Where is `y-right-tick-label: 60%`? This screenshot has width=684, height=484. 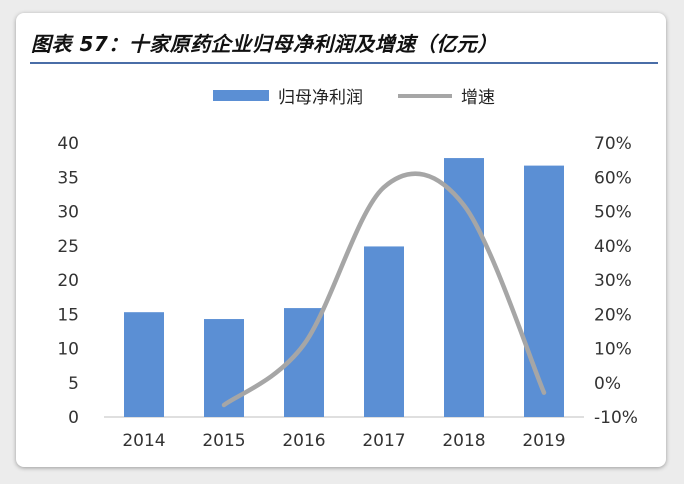 y-right-tick-label: 60% is located at coordinates (613, 178).